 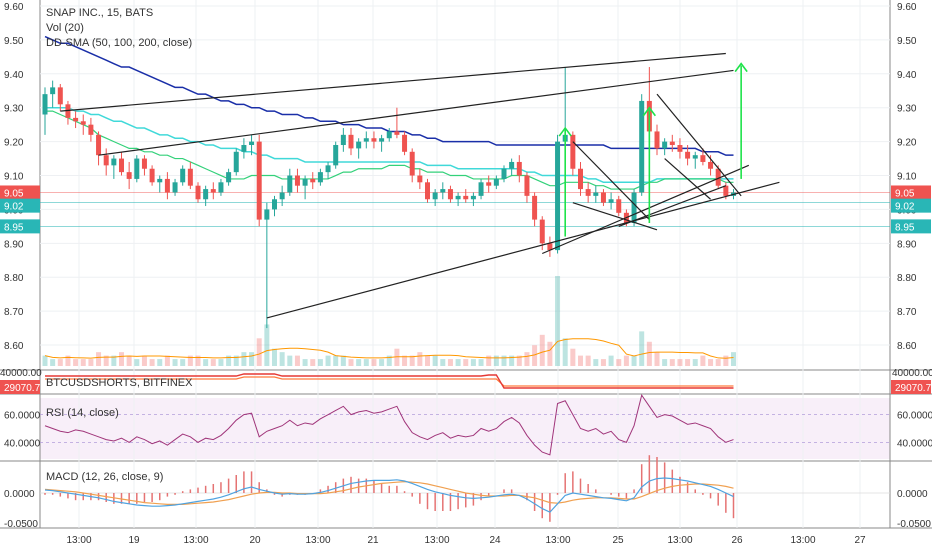 I want to click on macd-panel, so click(x=465, y=488).